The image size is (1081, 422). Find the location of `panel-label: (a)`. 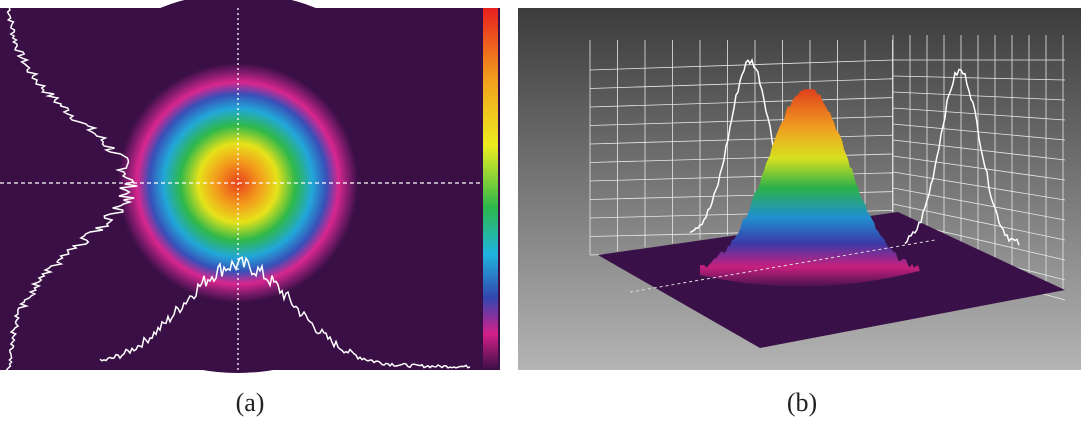

panel-label: (a) is located at coordinates (250, 402).